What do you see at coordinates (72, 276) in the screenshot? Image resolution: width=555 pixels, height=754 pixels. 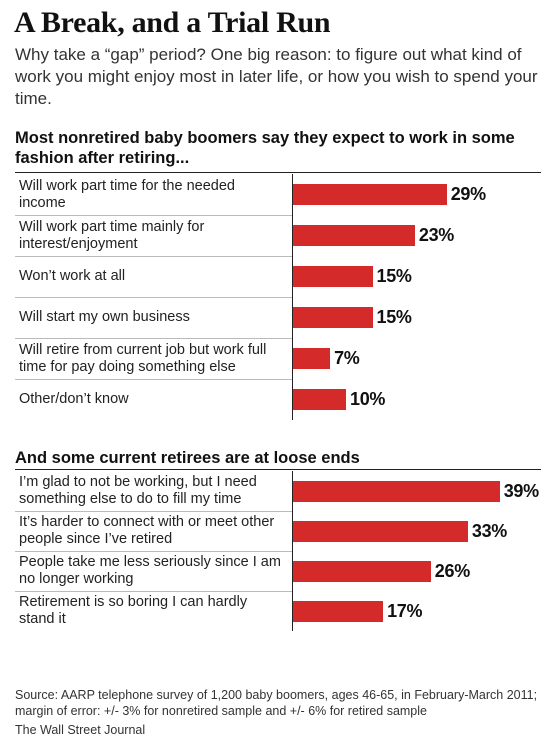 I see `category-label: Won’t work at all` at bounding box center [72, 276].